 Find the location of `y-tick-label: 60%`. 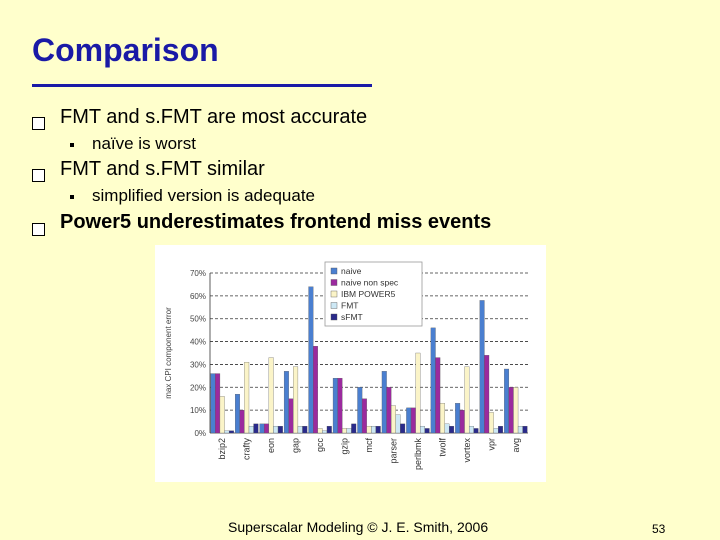

y-tick-label: 60% is located at coordinates (198, 296).